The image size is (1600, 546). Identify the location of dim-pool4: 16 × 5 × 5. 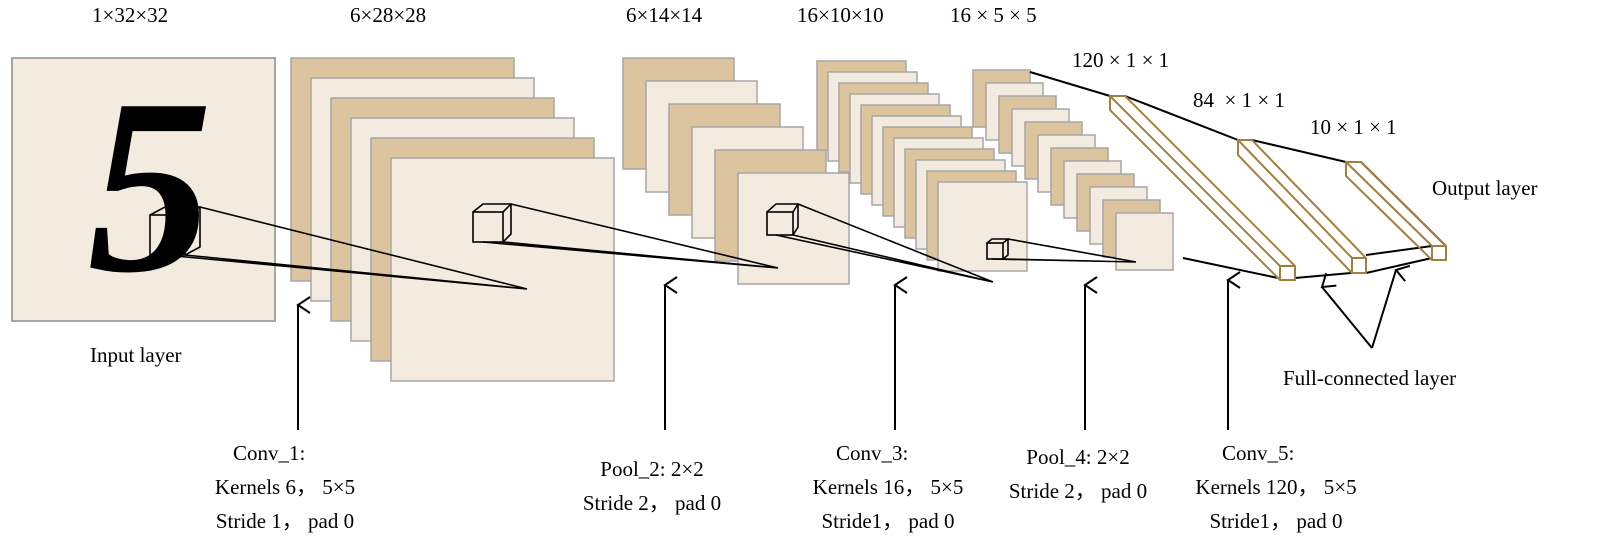
(993, 15).